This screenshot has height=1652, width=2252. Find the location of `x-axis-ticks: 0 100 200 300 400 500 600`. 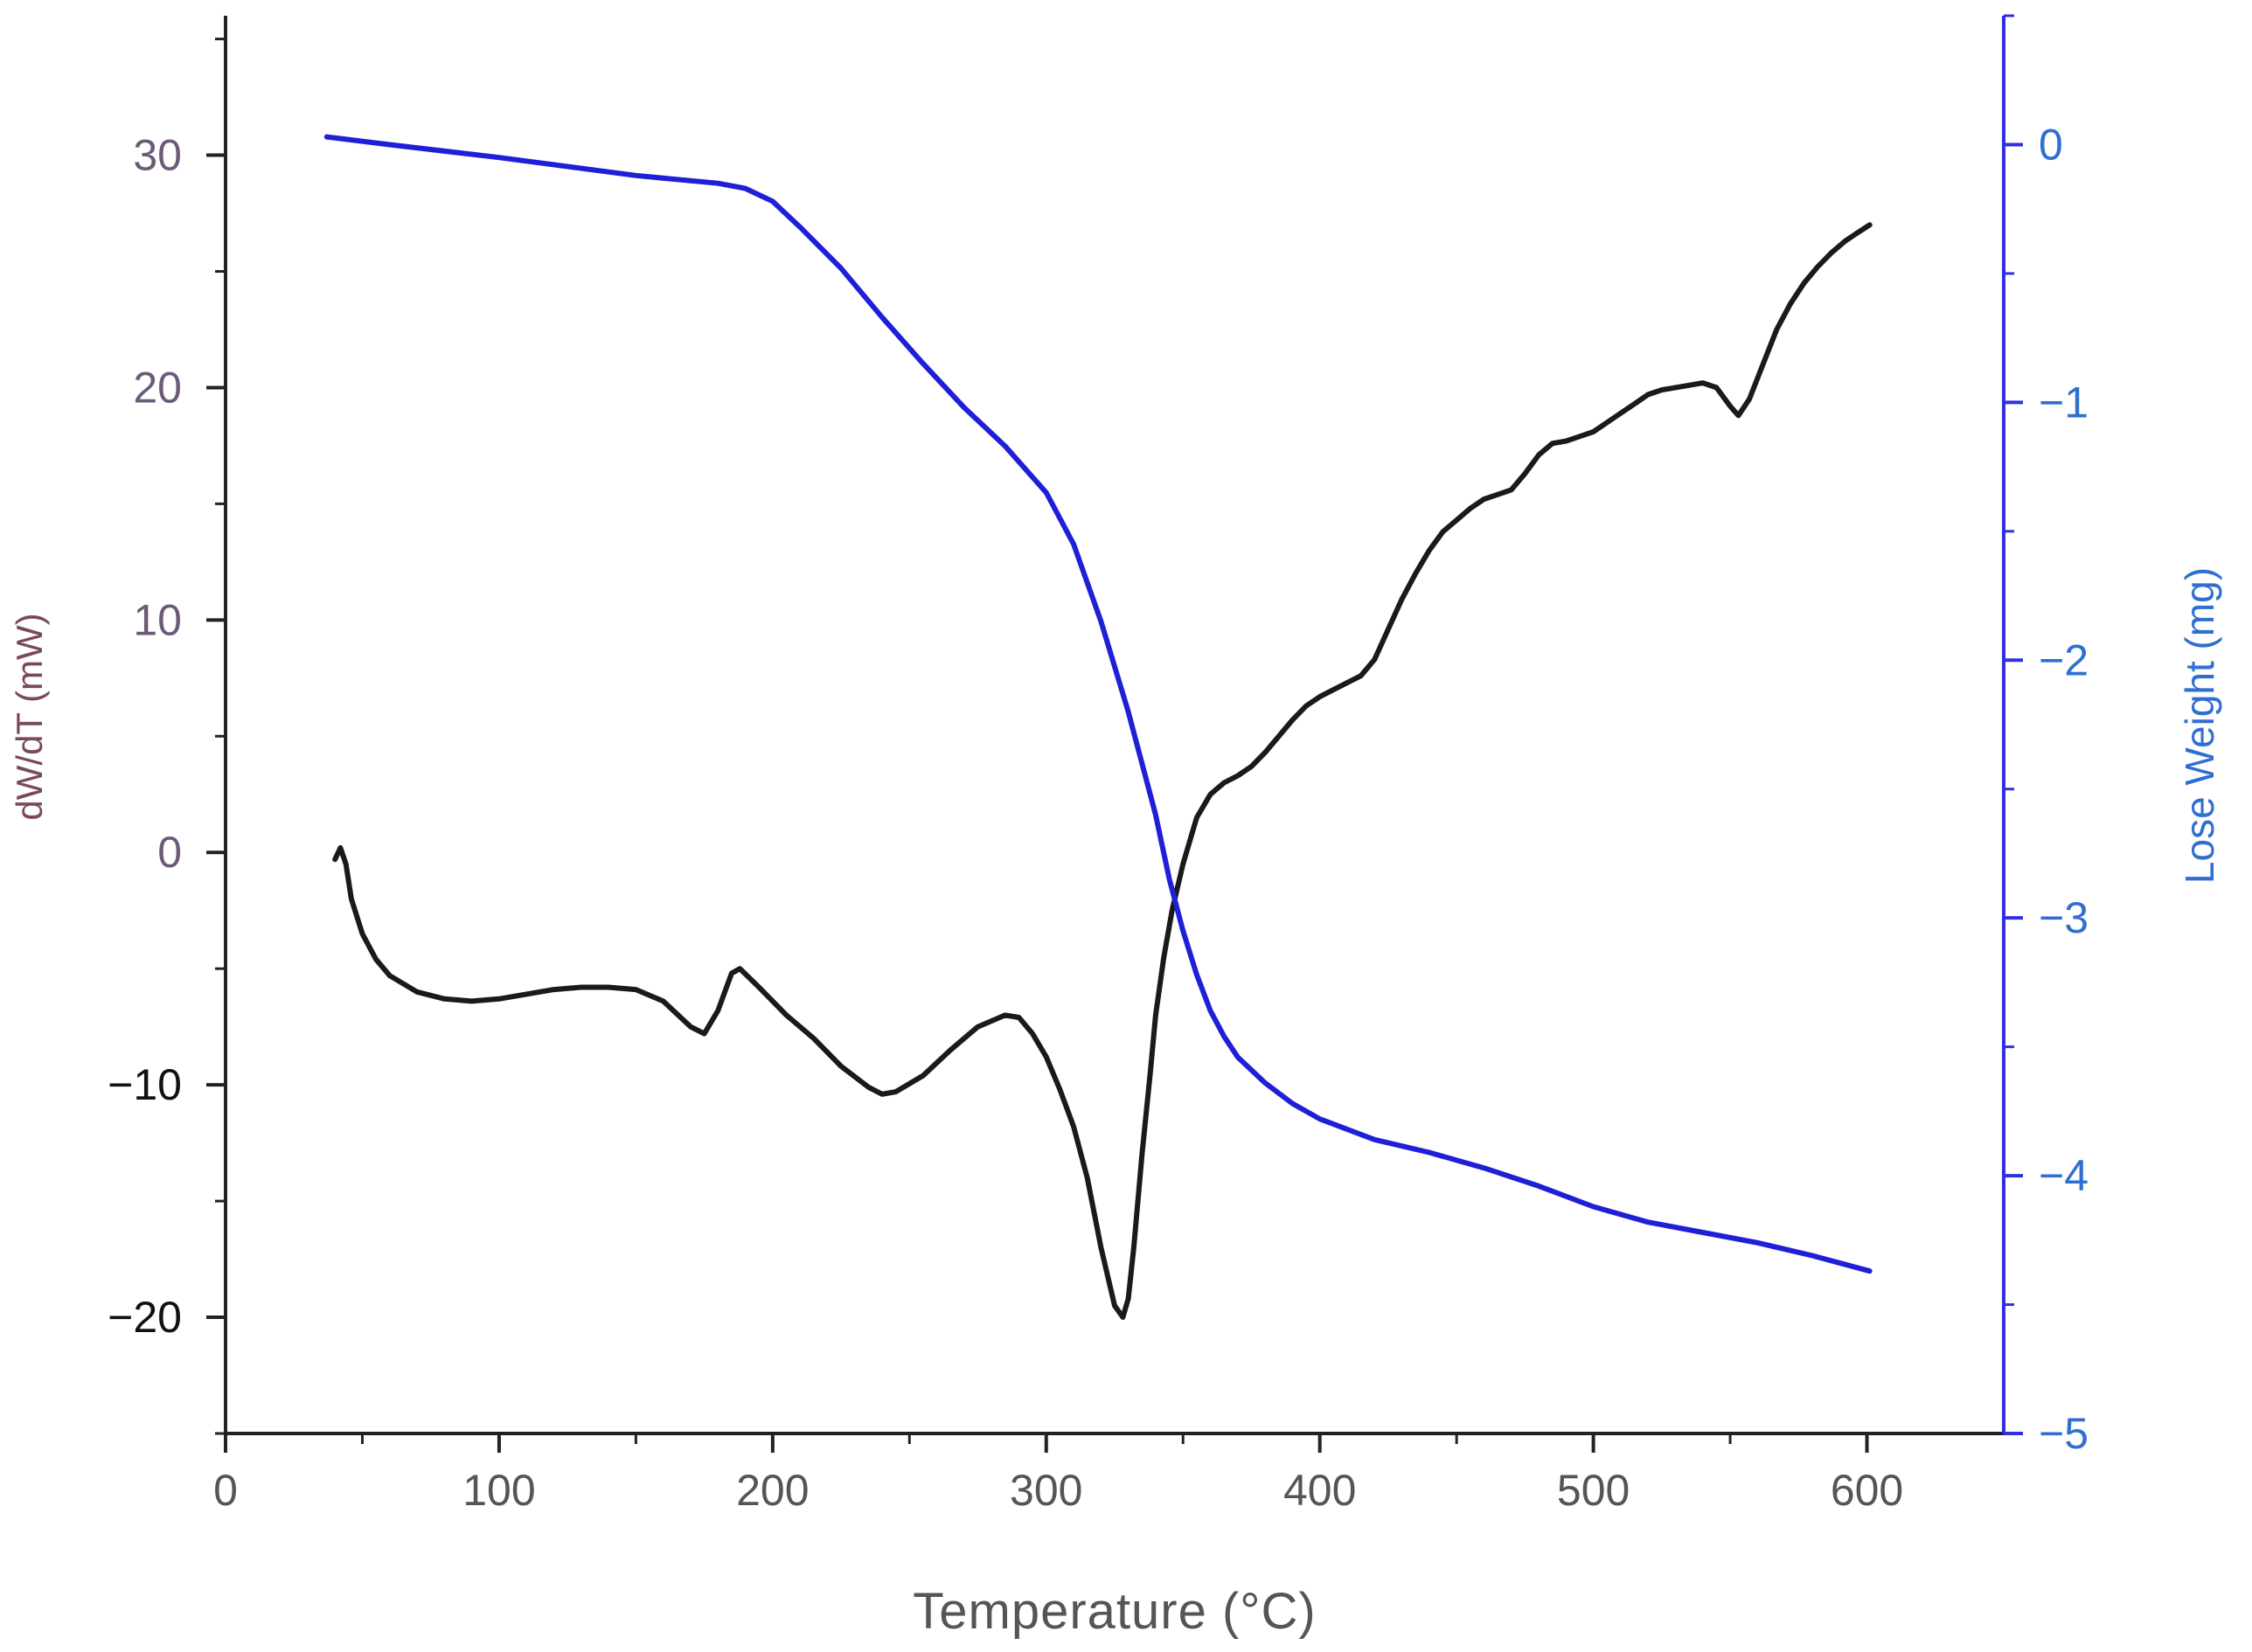

x-axis-ticks: 0 100 200 300 400 500 600 is located at coordinates (1058, 1474).